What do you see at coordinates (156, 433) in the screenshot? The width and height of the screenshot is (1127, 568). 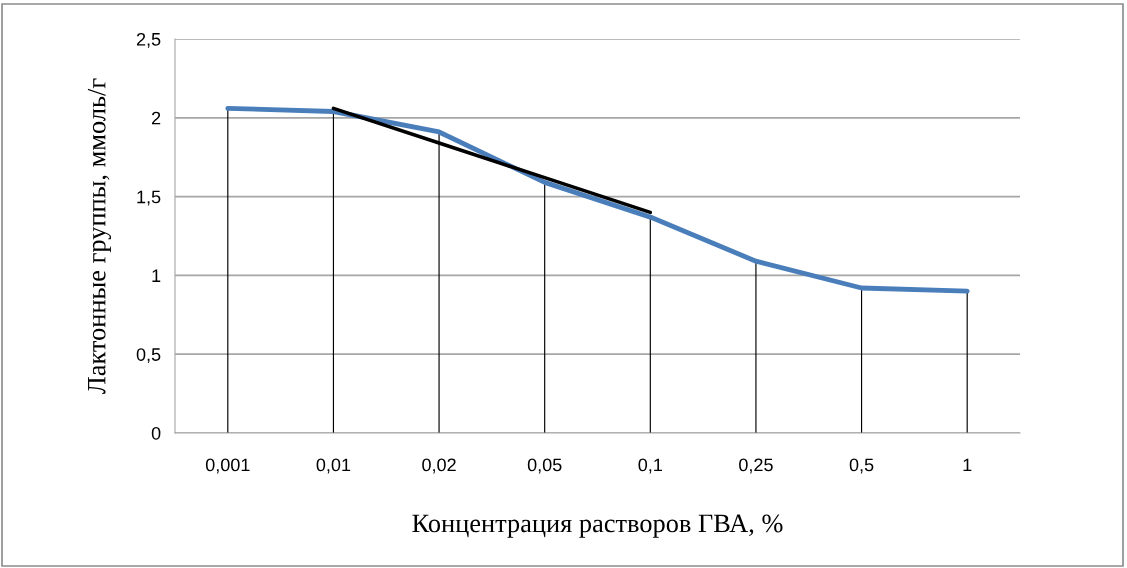 I see `y-tick-label: 0` at bounding box center [156, 433].